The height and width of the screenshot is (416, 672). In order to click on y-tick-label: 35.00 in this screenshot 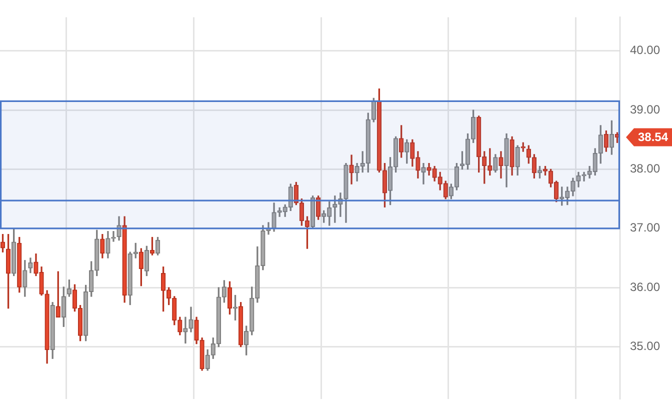, I will do `click(645, 346)`.